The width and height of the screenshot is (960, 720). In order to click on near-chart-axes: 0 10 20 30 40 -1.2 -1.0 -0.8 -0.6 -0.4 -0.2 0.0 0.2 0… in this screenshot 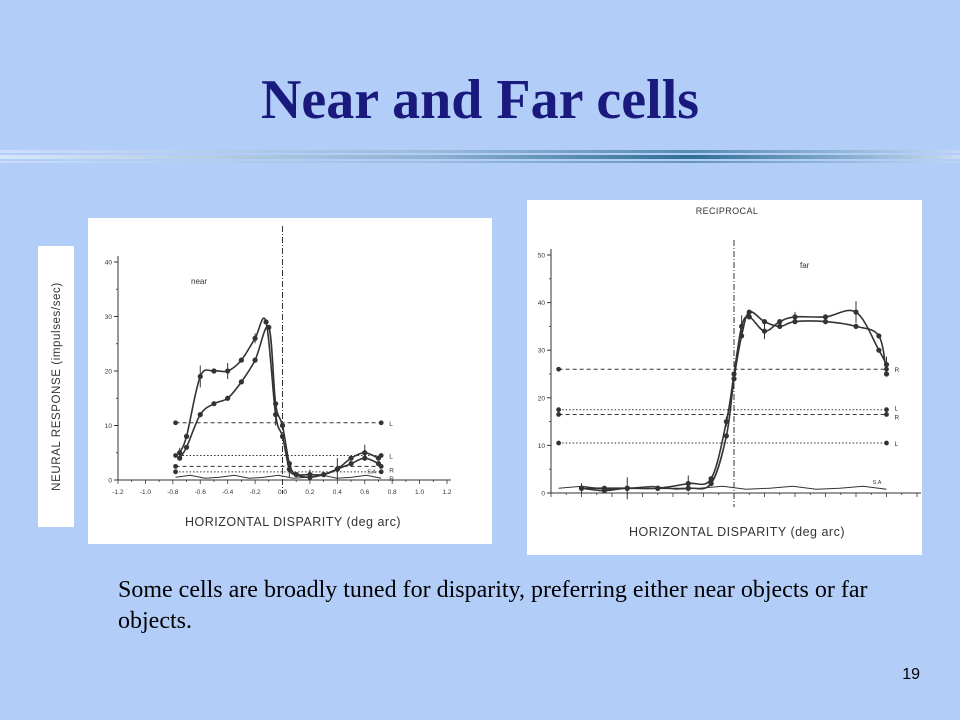, I will do `click(278, 361)`.